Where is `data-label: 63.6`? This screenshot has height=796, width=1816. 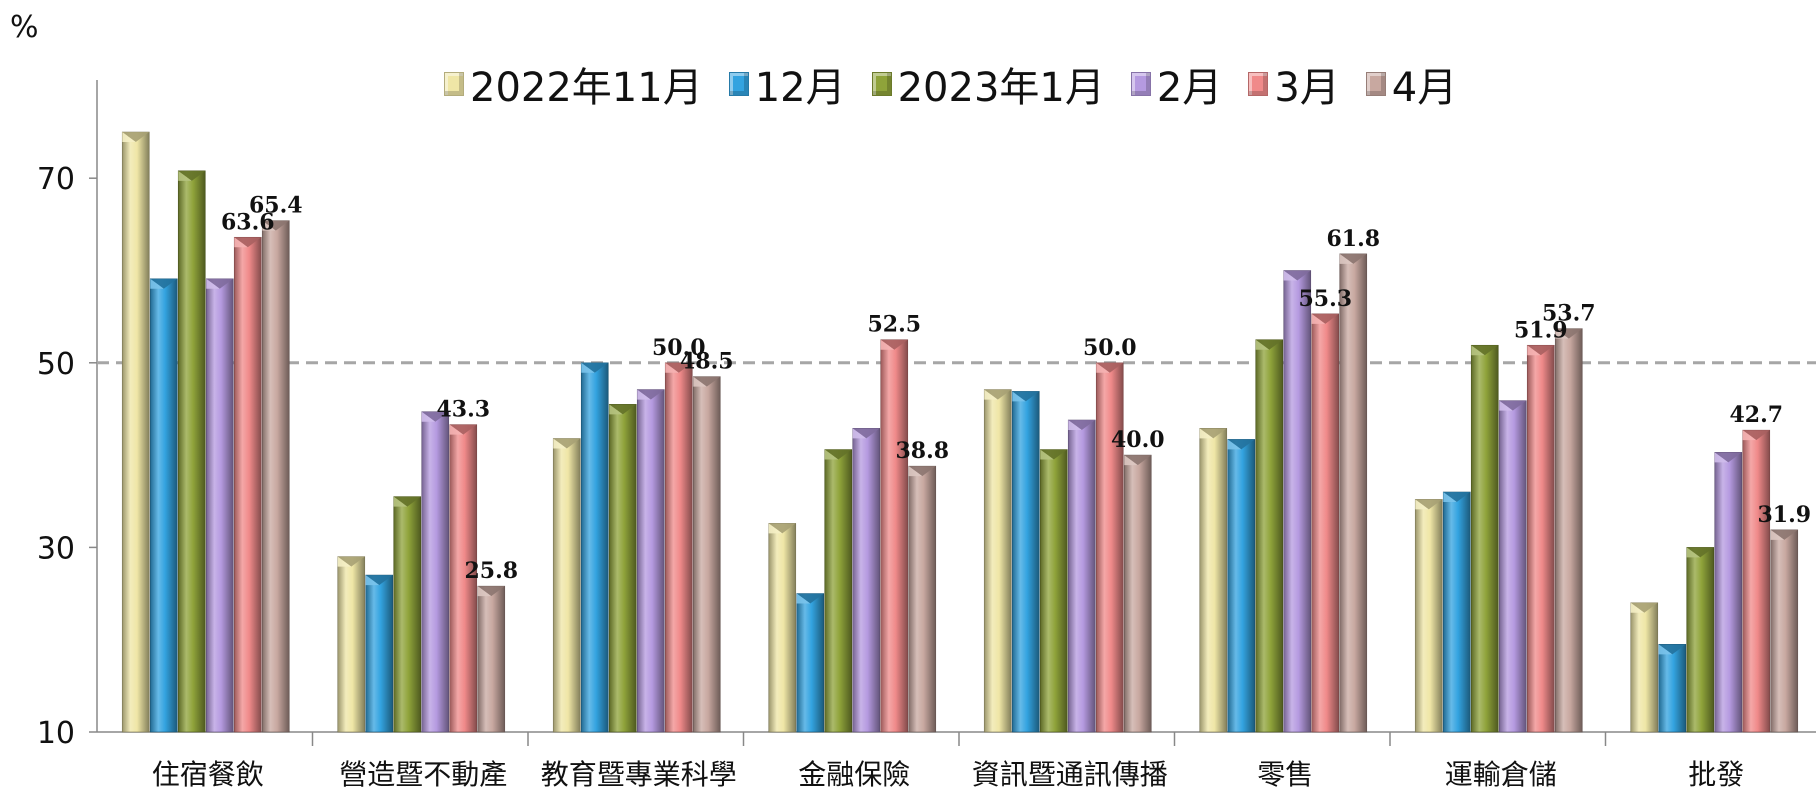
data-label: 63.6 is located at coordinates (248, 222).